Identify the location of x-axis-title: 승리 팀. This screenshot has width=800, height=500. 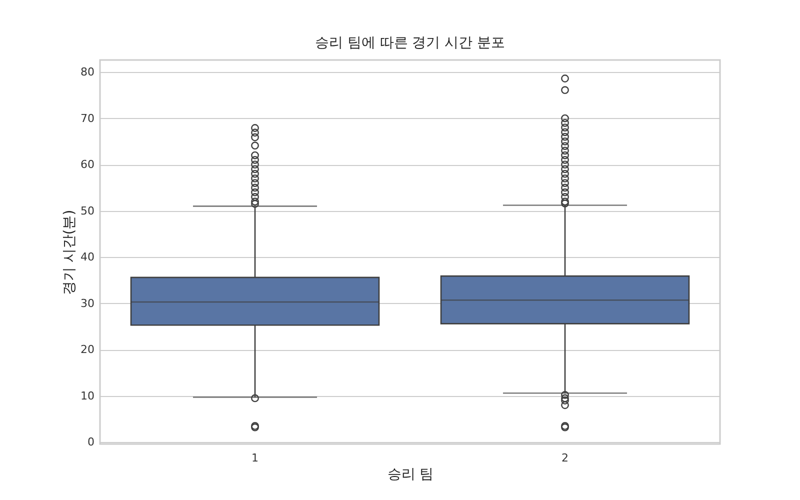
(410, 474).